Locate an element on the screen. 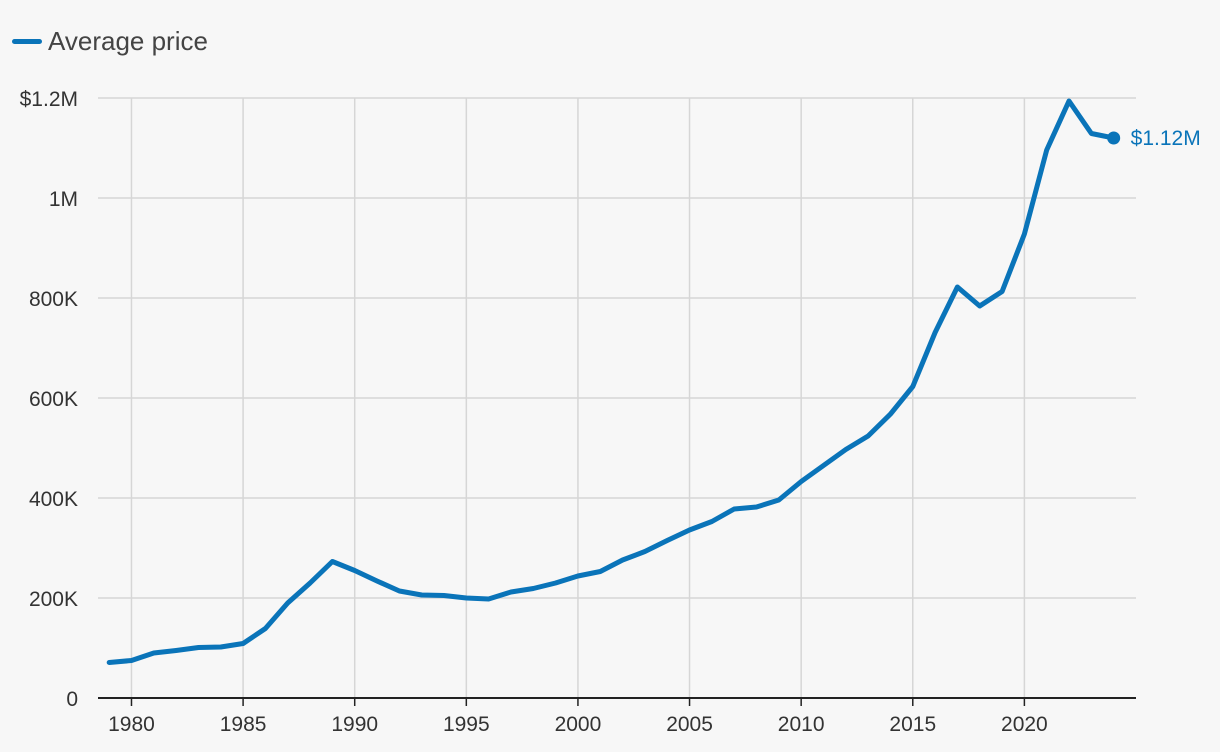 The width and height of the screenshot is (1220, 752). legend-label: Average price is located at coordinates (128, 41).